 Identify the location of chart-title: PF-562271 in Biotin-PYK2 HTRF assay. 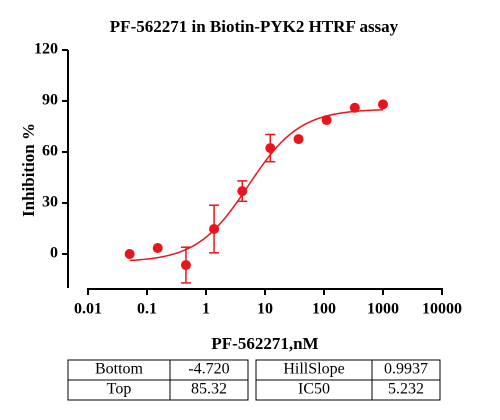
(254, 26).